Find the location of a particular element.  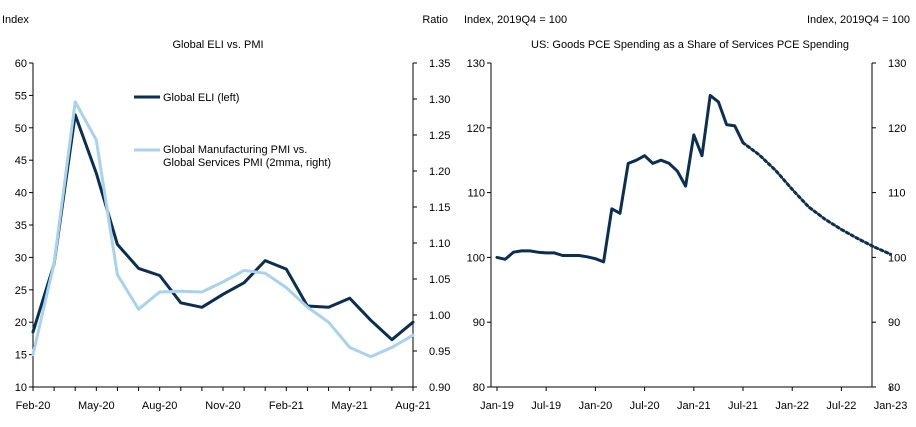

x-tick-label: Feb-20 is located at coordinates (33, 406).